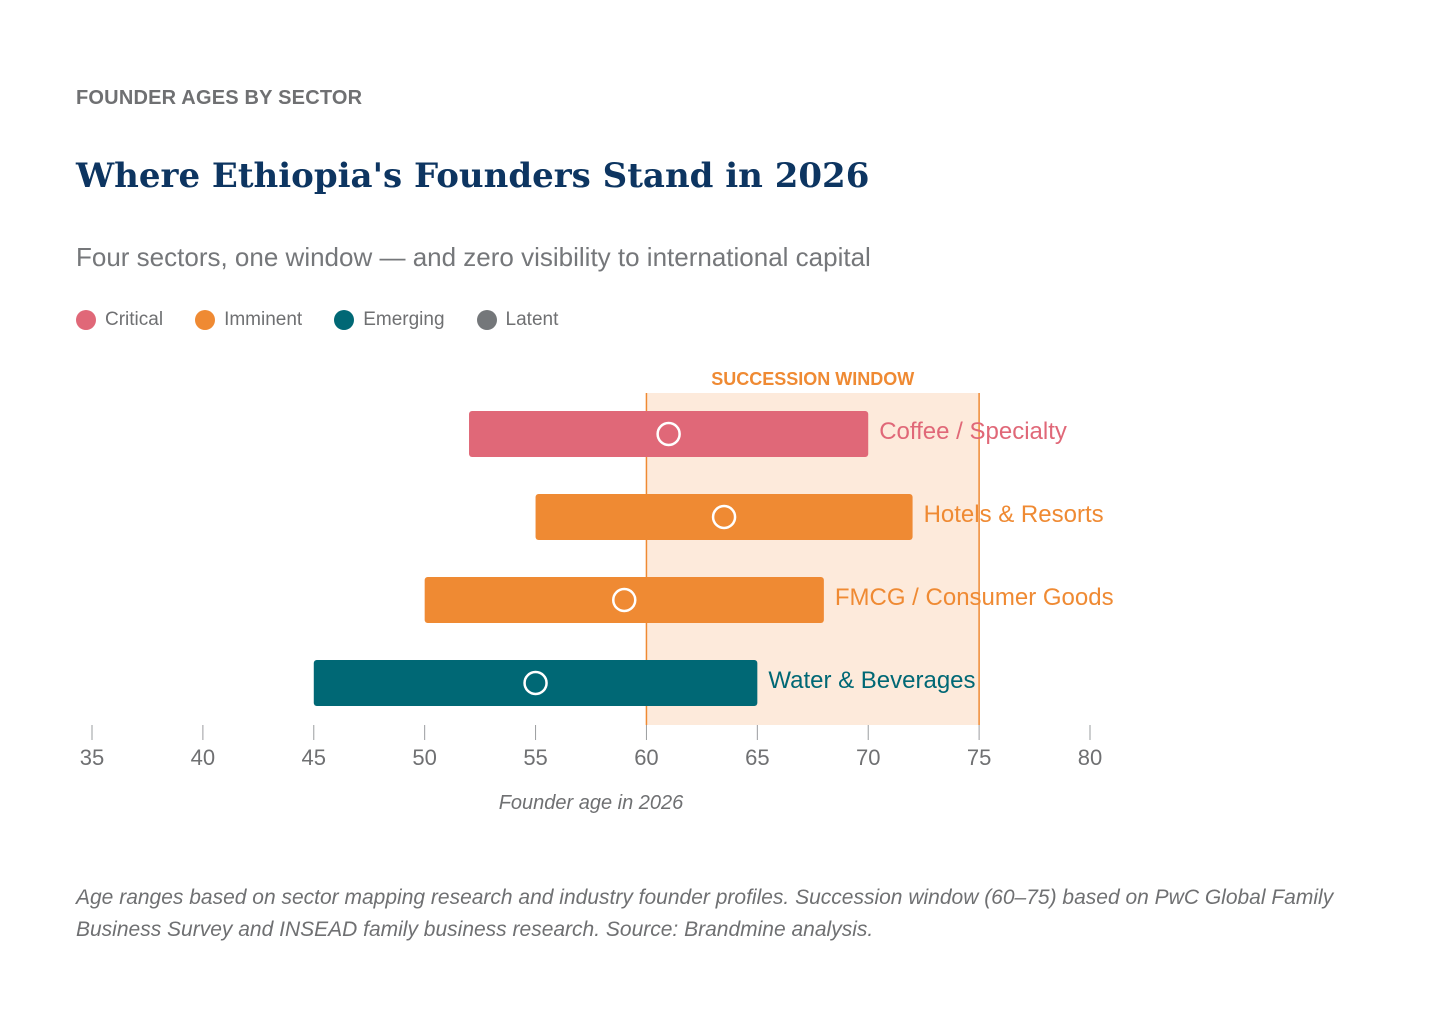 This screenshot has height=1027, width=1436. What do you see at coordinates (424, 757) in the screenshot?
I see `x-tick-label: 50` at bounding box center [424, 757].